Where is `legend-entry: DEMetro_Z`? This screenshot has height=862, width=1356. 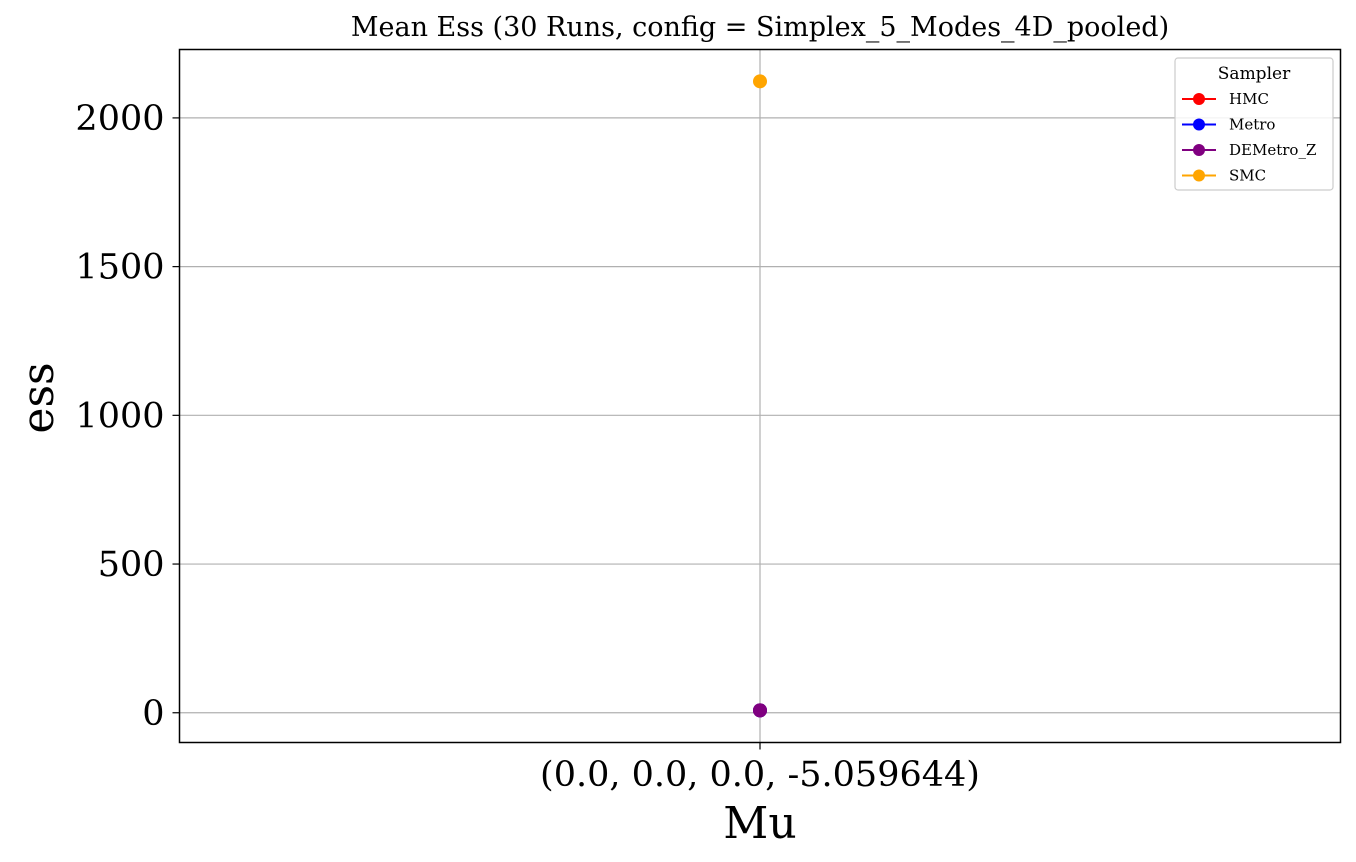 legend-entry: DEMetro_Z is located at coordinates (1249, 150).